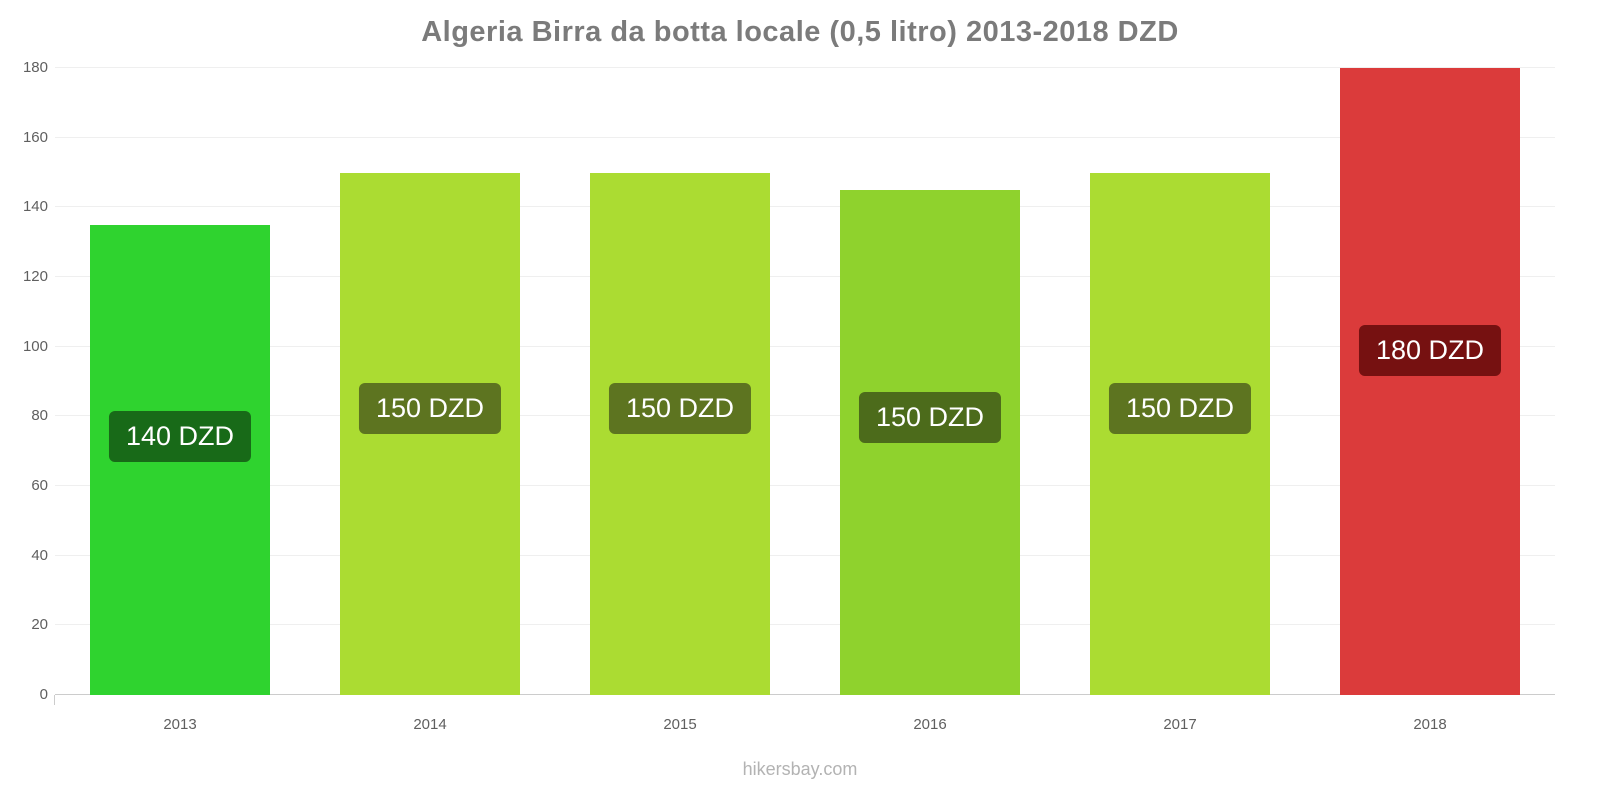 The height and width of the screenshot is (800, 1600). I want to click on x-axis-line, so click(805, 694).